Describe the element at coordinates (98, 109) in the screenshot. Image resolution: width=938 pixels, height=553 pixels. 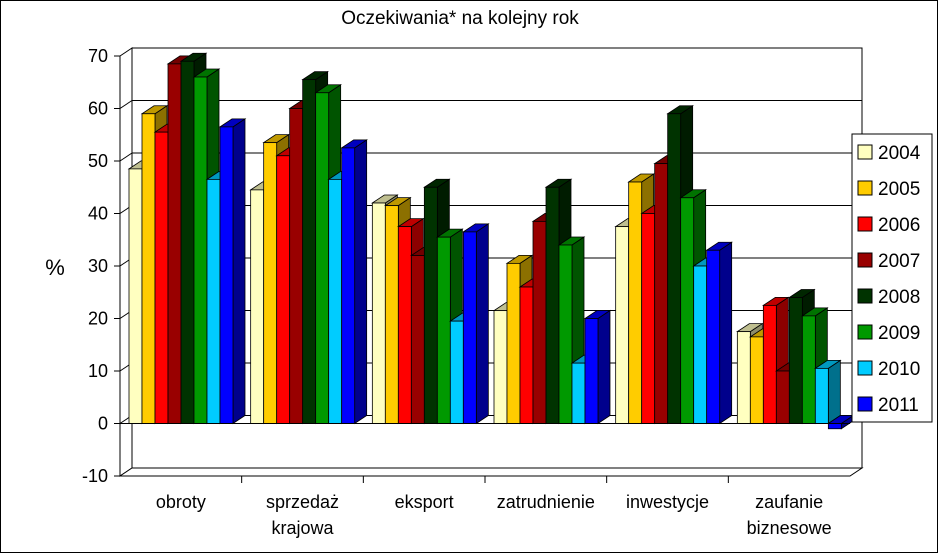
I see `y-tick-label: 60` at that location.